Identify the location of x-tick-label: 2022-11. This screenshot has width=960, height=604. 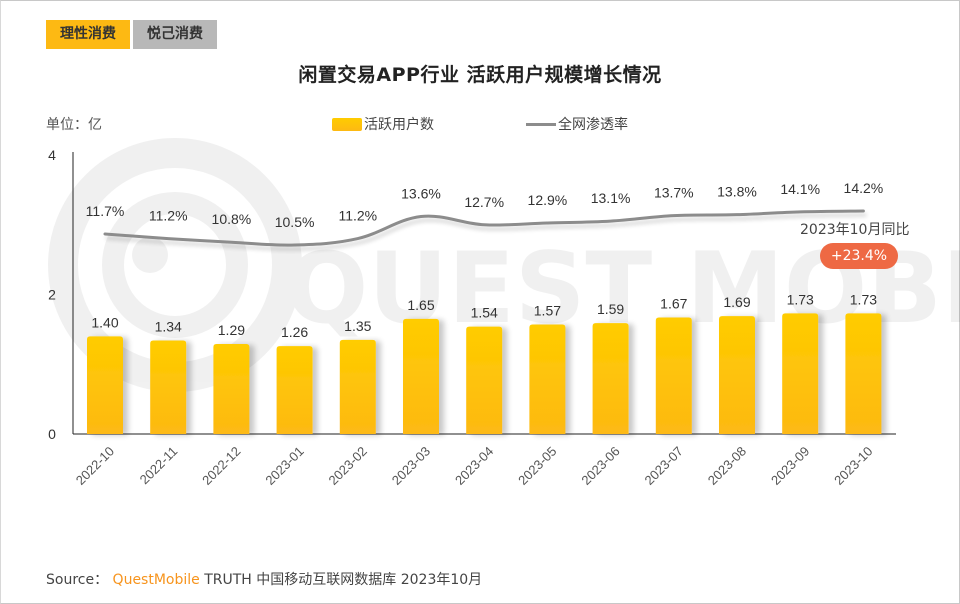
(159, 466).